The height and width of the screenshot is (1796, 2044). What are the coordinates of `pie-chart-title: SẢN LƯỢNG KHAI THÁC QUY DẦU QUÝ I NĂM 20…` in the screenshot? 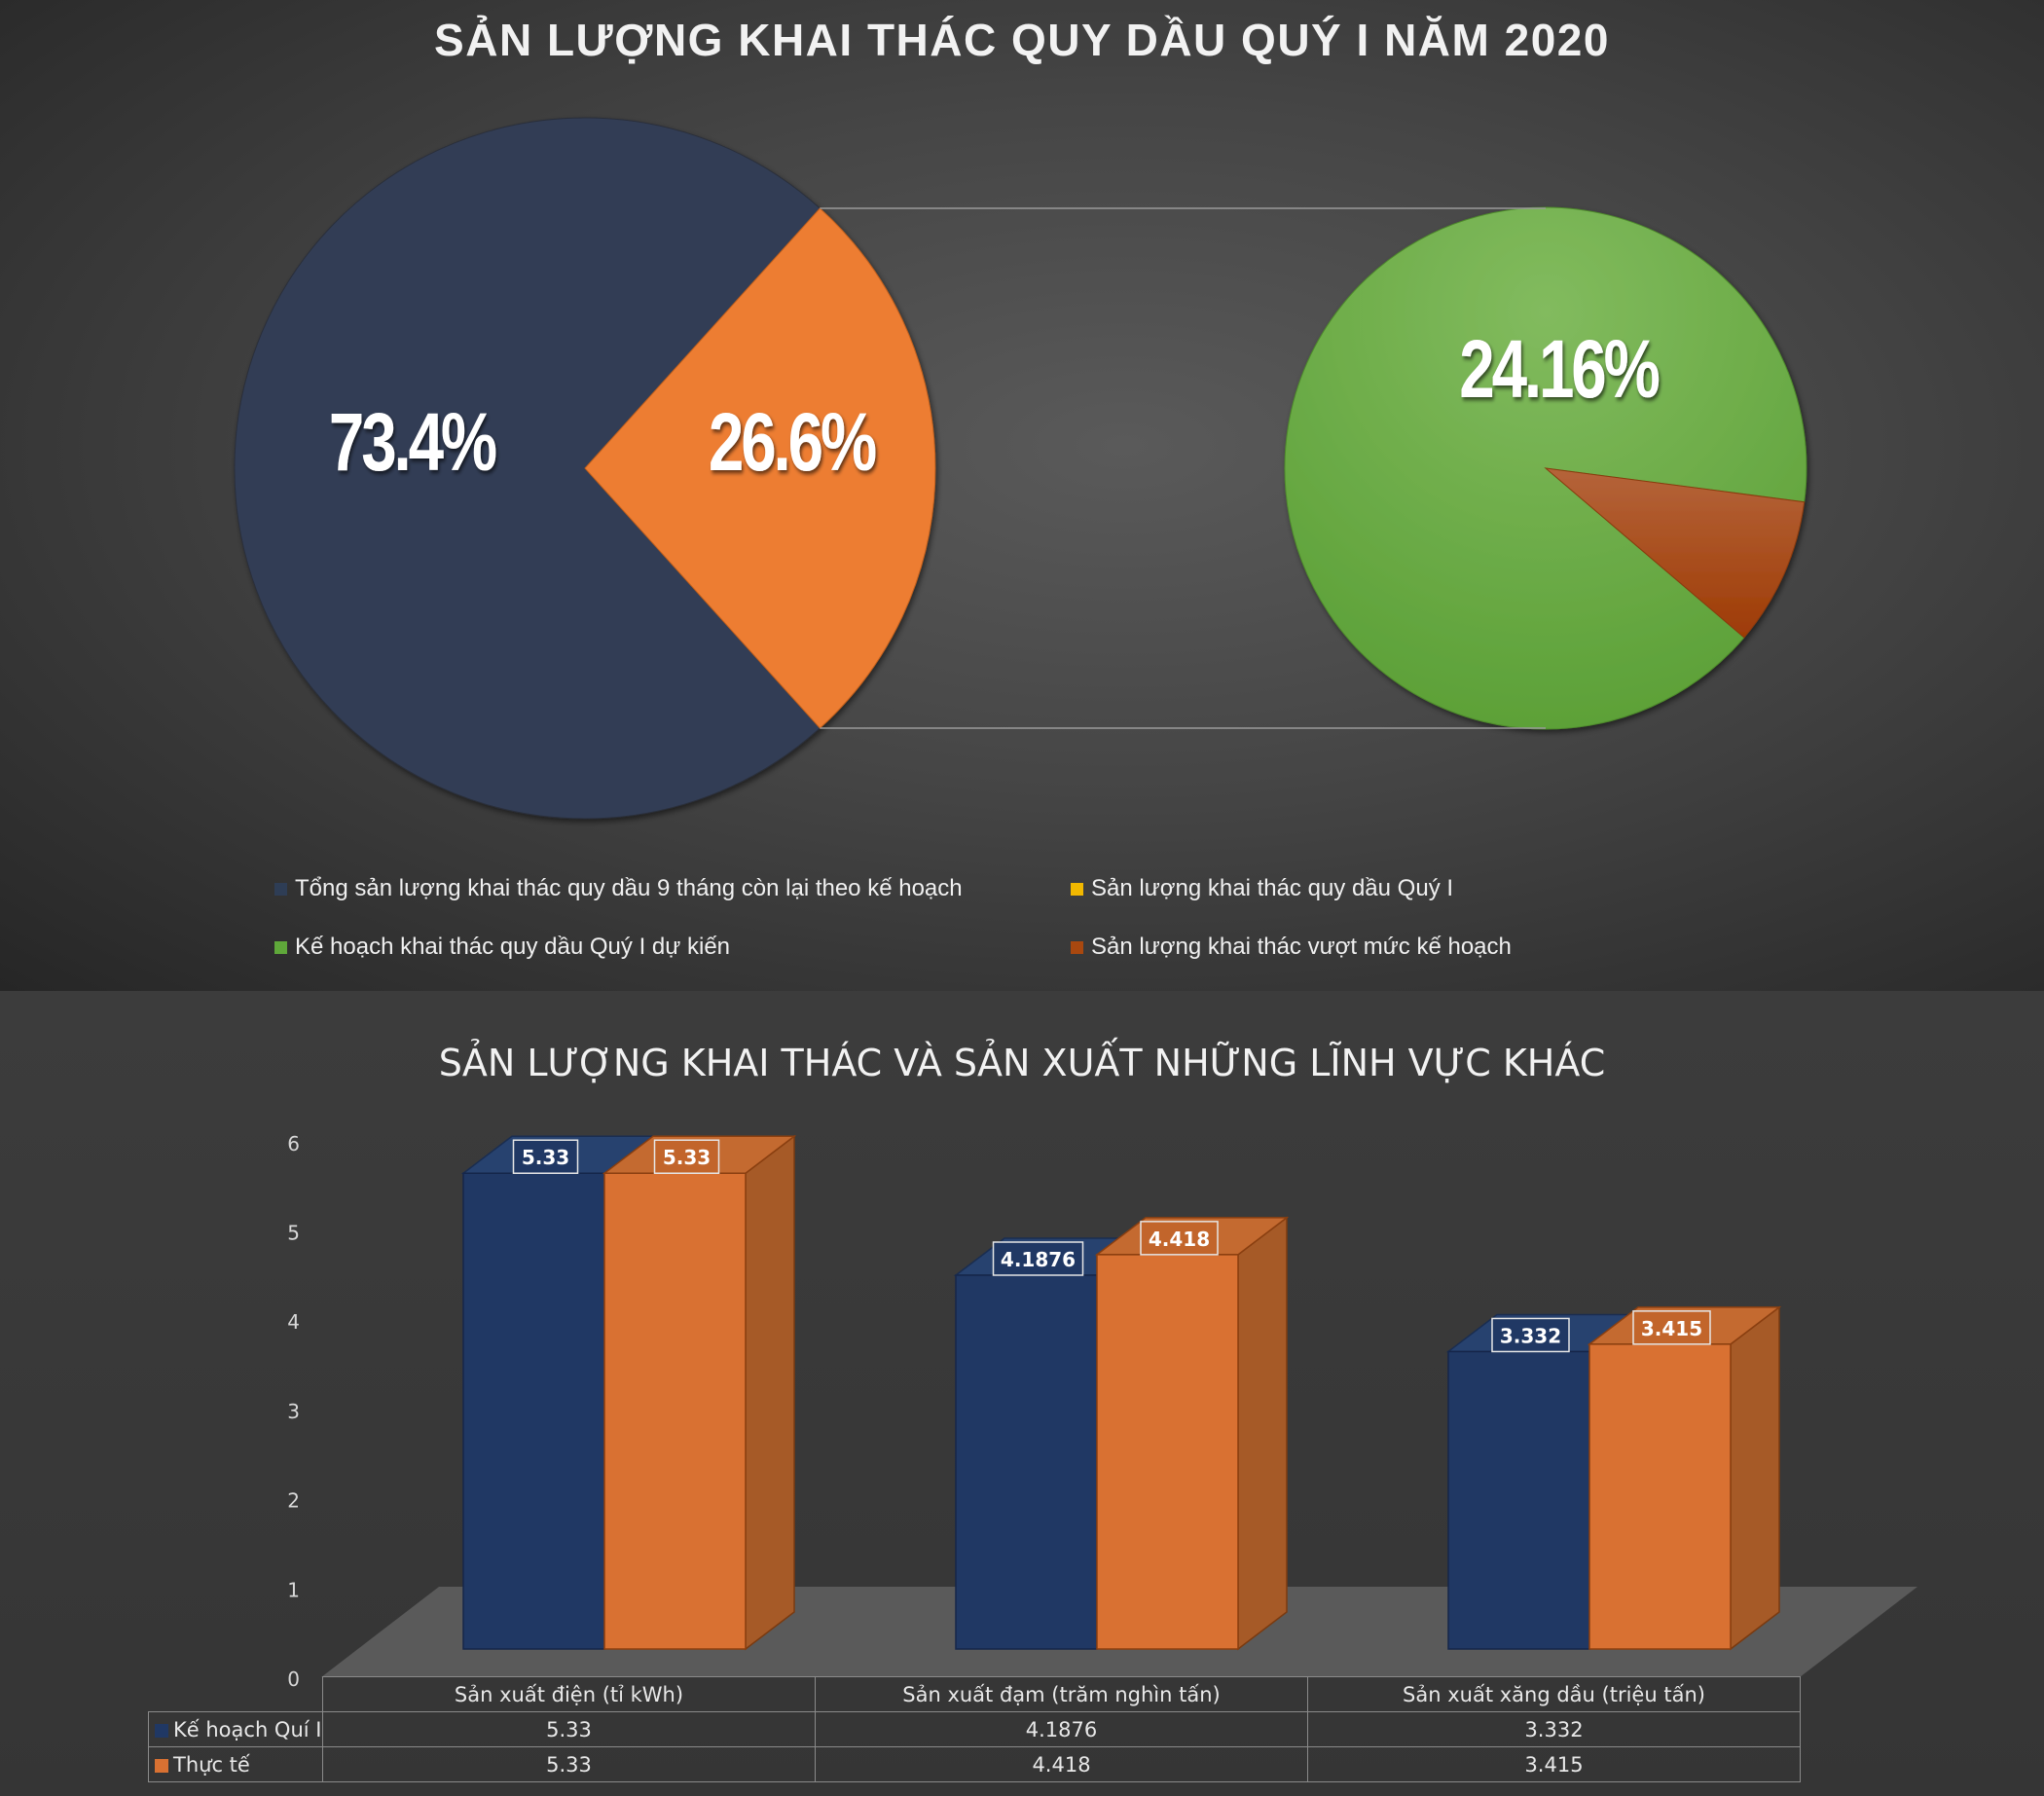 It's located at (1022, 40).